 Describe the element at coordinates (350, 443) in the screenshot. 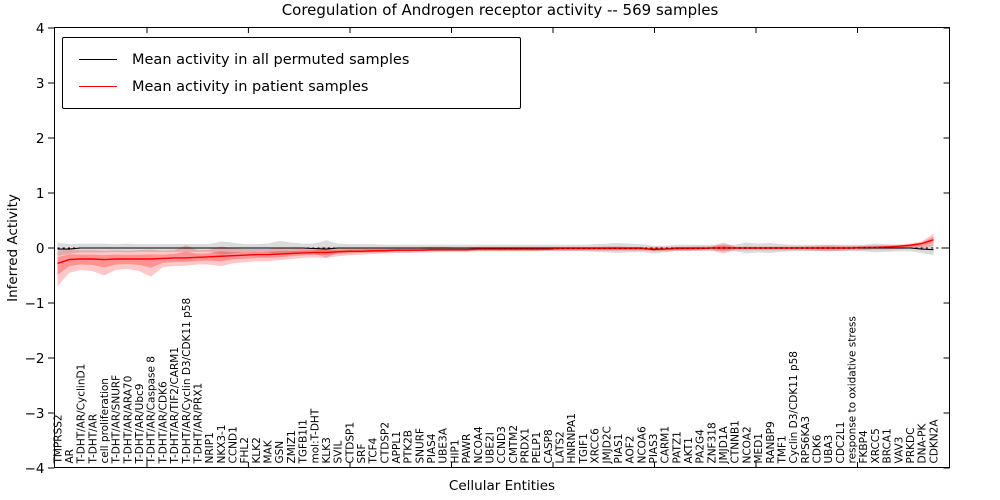

I see `x-tick-label: CTDSP1` at that location.